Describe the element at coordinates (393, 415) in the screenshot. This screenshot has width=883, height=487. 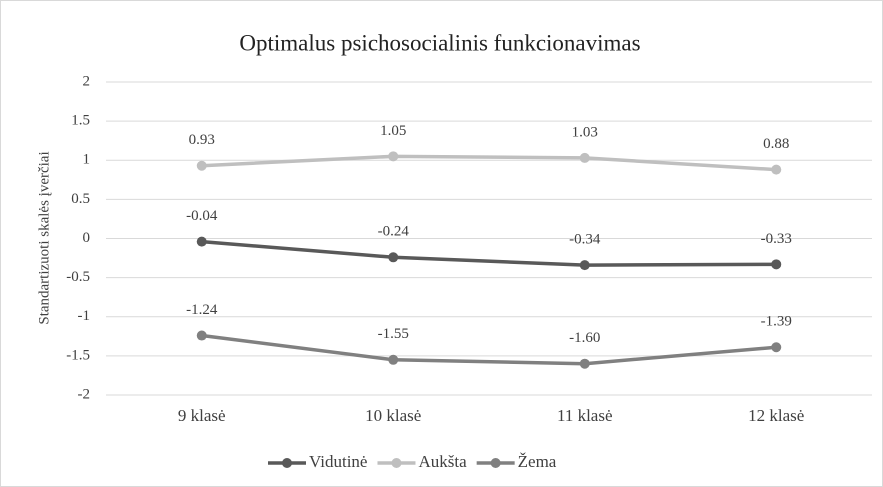
I see `x-tick-label: 10 klasė` at that location.